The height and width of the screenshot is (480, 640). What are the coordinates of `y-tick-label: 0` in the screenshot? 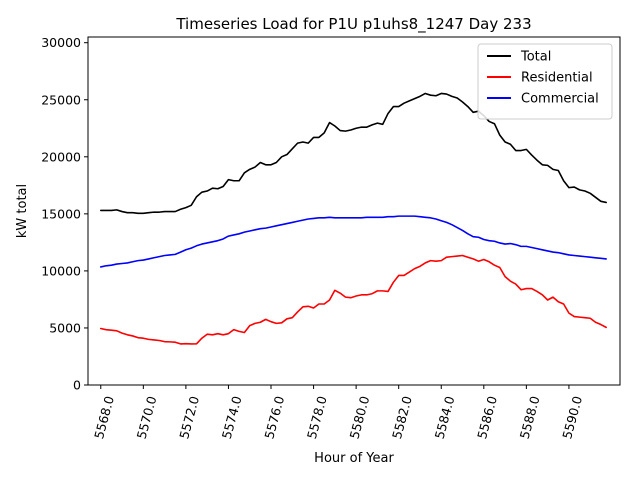 It's located at (77, 385).